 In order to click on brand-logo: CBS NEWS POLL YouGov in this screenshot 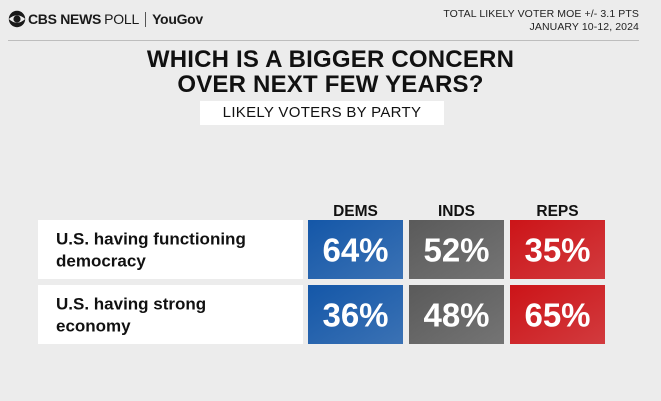, I will do `click(105, 19)`.